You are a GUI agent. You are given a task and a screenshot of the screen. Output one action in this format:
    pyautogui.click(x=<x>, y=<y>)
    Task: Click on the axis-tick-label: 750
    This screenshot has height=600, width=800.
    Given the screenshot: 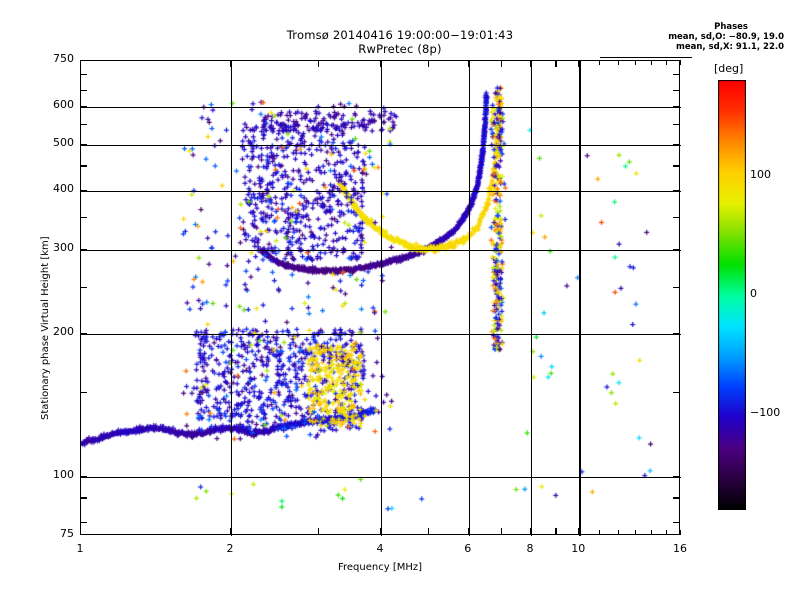 What is the action you would take?
    pyautogui.click(x=63, y=58)
    